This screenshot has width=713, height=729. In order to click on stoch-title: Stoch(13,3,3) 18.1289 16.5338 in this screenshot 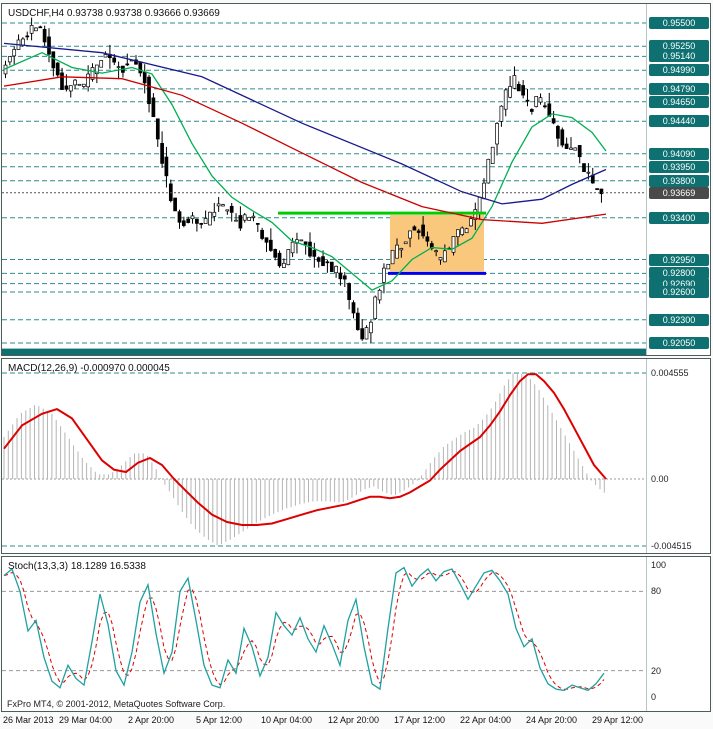, I will do `click(77, 566)`.